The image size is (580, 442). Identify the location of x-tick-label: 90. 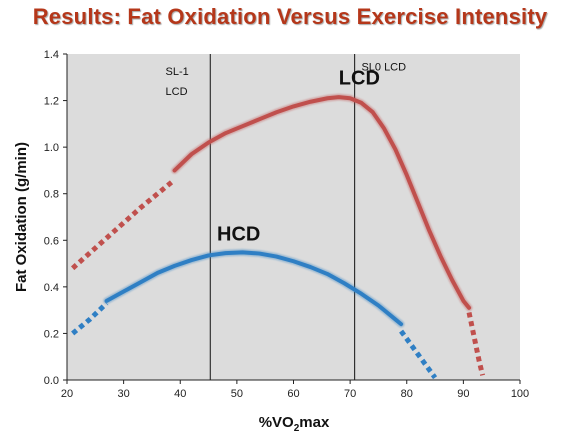
(463, 394).